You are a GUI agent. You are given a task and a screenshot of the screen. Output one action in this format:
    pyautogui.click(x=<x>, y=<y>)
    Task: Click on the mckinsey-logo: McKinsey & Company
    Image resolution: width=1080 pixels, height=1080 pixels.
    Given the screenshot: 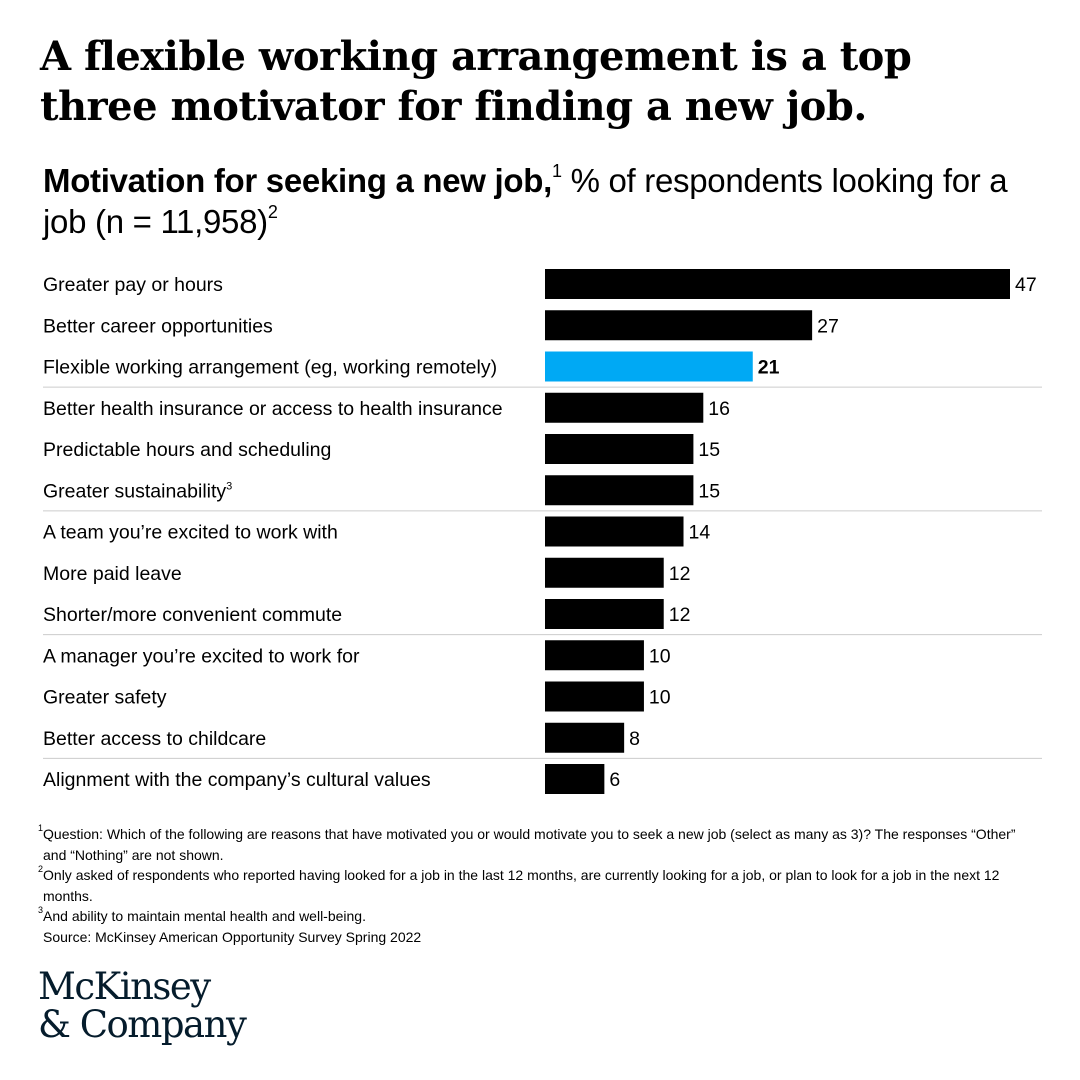 What is the action you would take?
    pyautogui.click(x=142, y=1005)
    